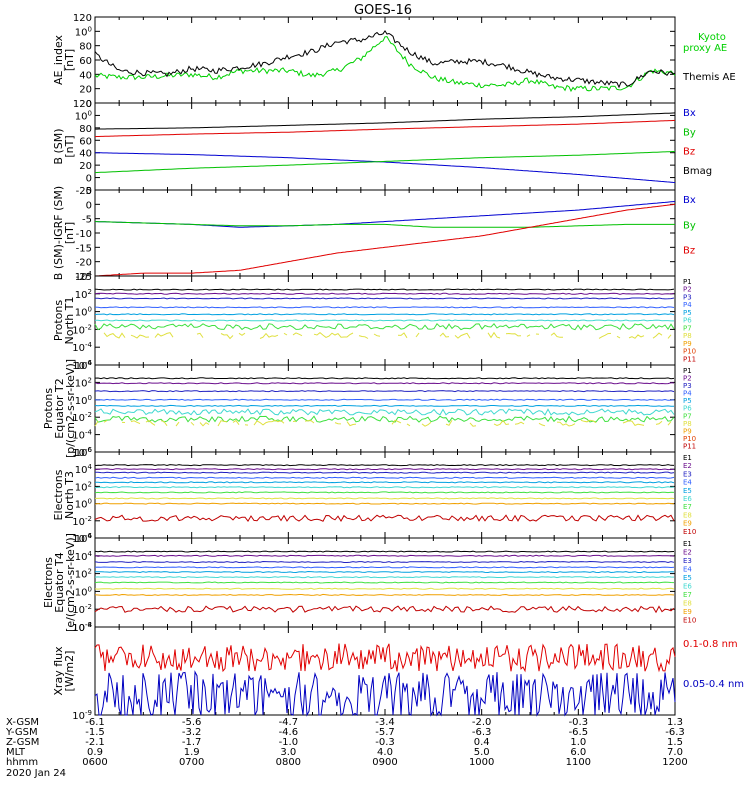  Describe the element at coordinates (58, 494) in the screenshot. I see `y-axis-label: Electrons` at that location.